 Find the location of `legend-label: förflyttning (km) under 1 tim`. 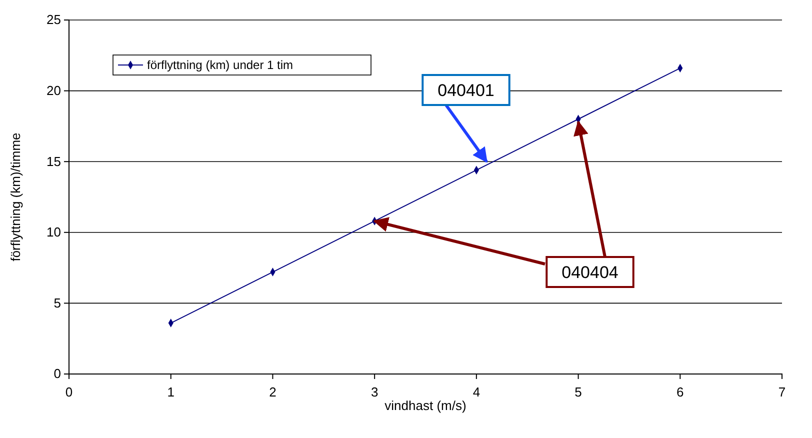

legend-label: förflyttning (km) under 1 tim is located at coordinates (220, 65).